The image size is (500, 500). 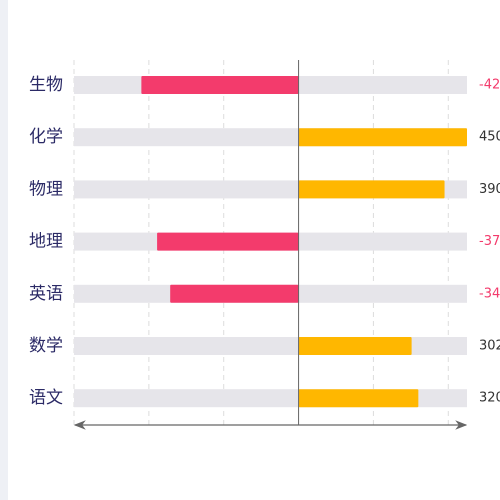 I want to click on value-label: 320, so click(x=489, y=398).